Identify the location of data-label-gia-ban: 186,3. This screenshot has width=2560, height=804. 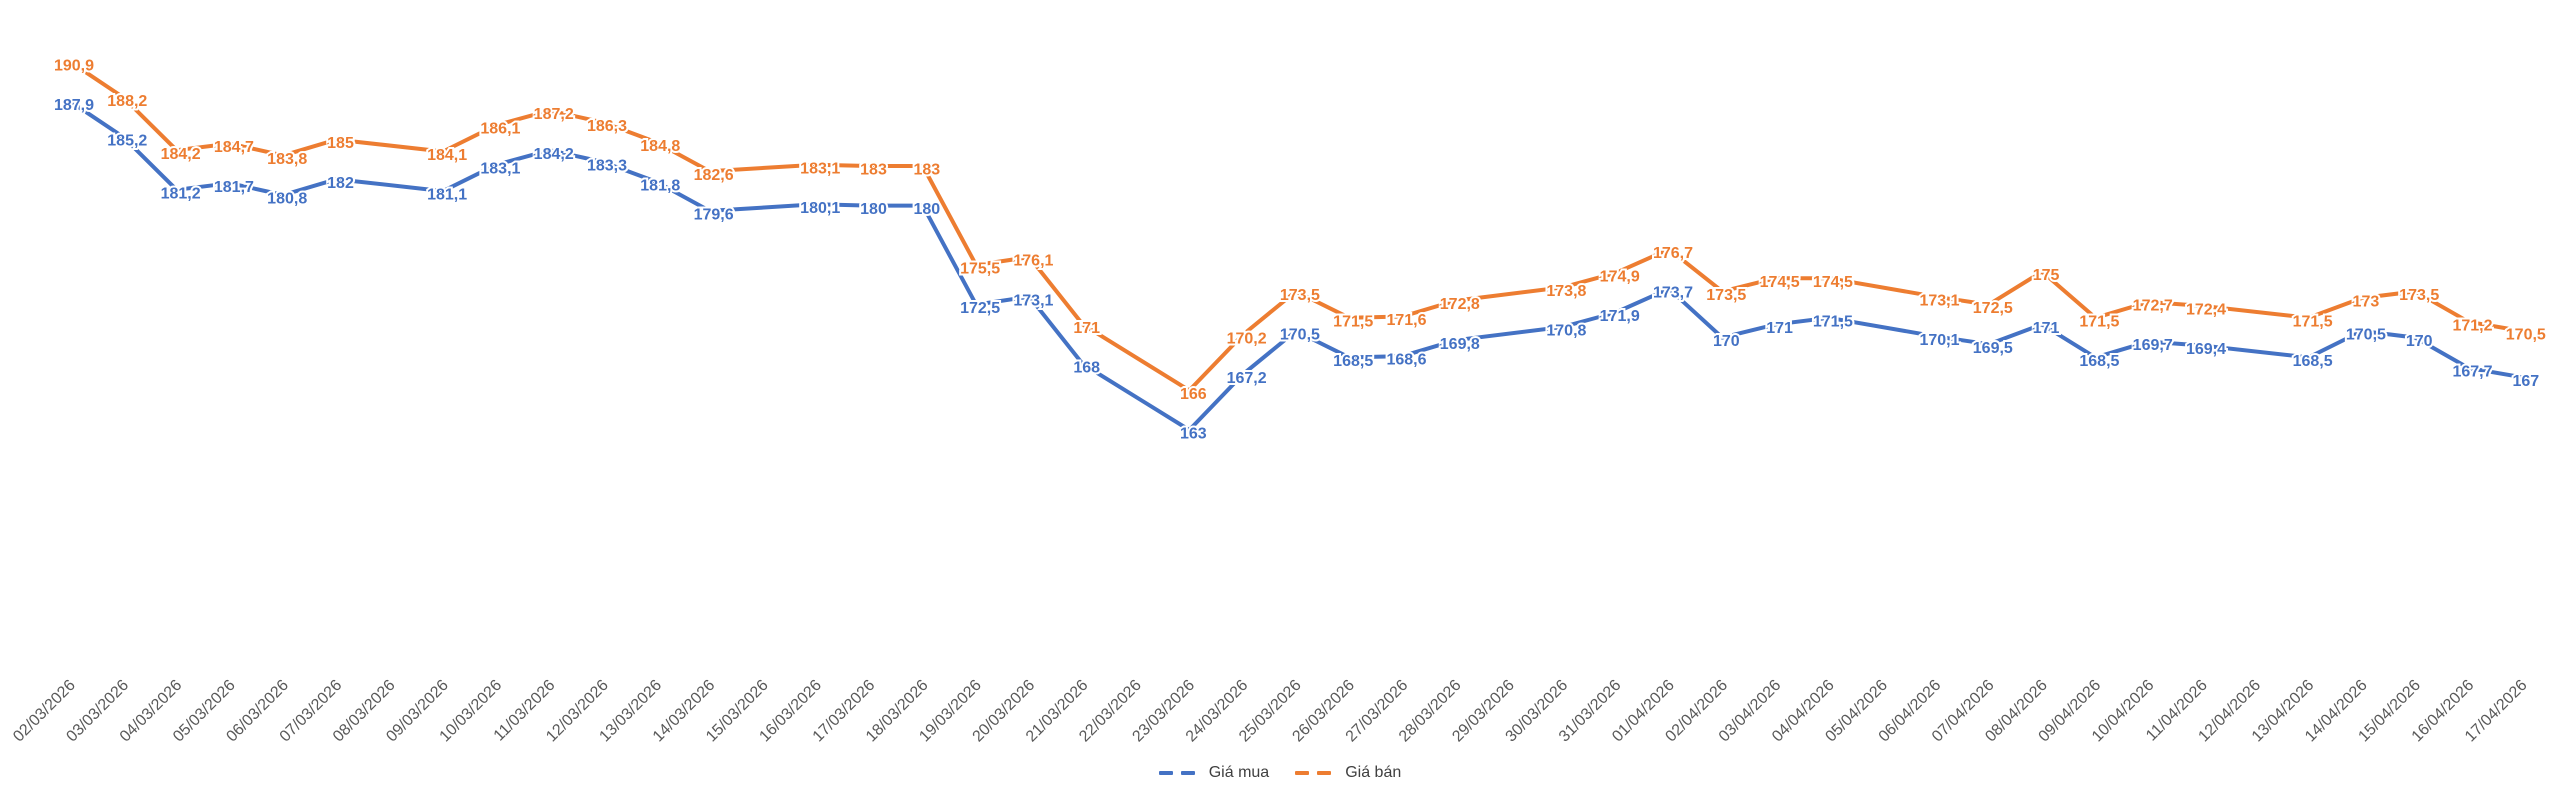
(607, 126).